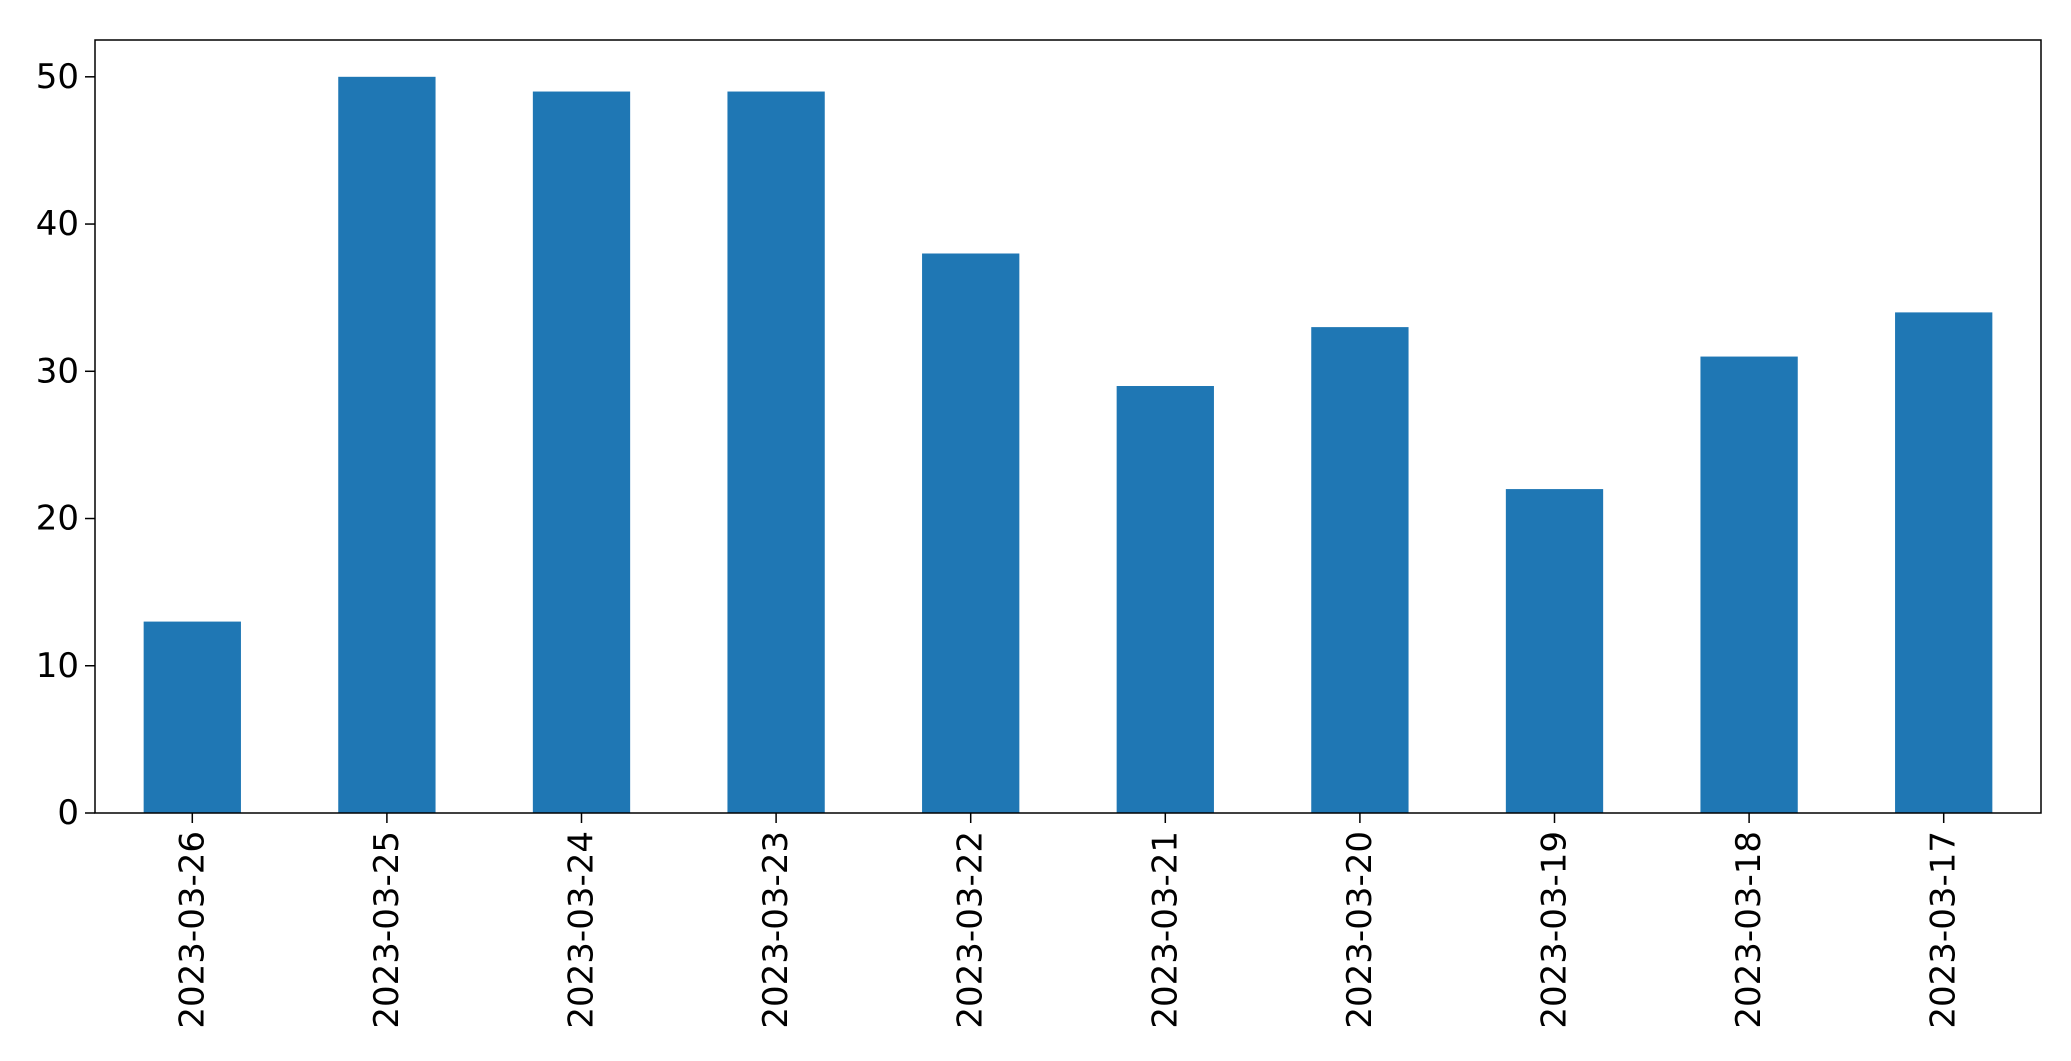 The image size is (2071, 1061). Describe the element at coordinates (776, 930) in the screenshot. I see `x-tick-label: 2023-03-23` at that location.